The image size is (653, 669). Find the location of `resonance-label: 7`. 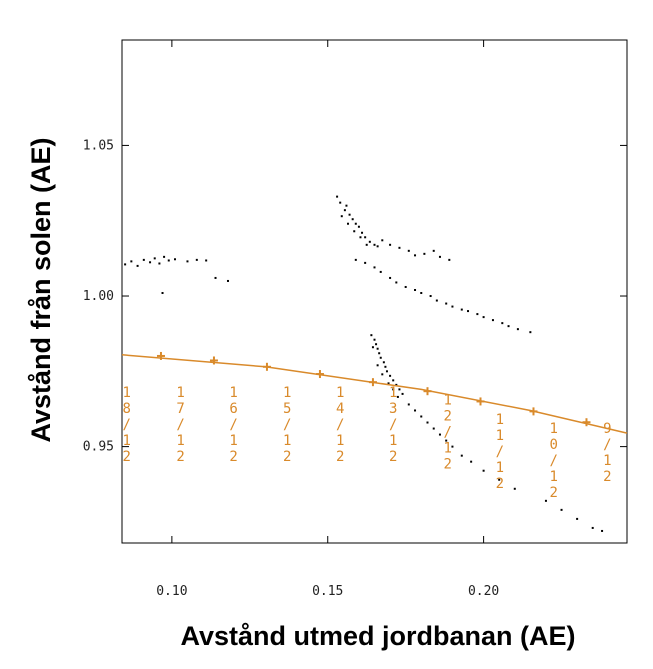

resonance-label: 7 is located at coordinates (180, 409).